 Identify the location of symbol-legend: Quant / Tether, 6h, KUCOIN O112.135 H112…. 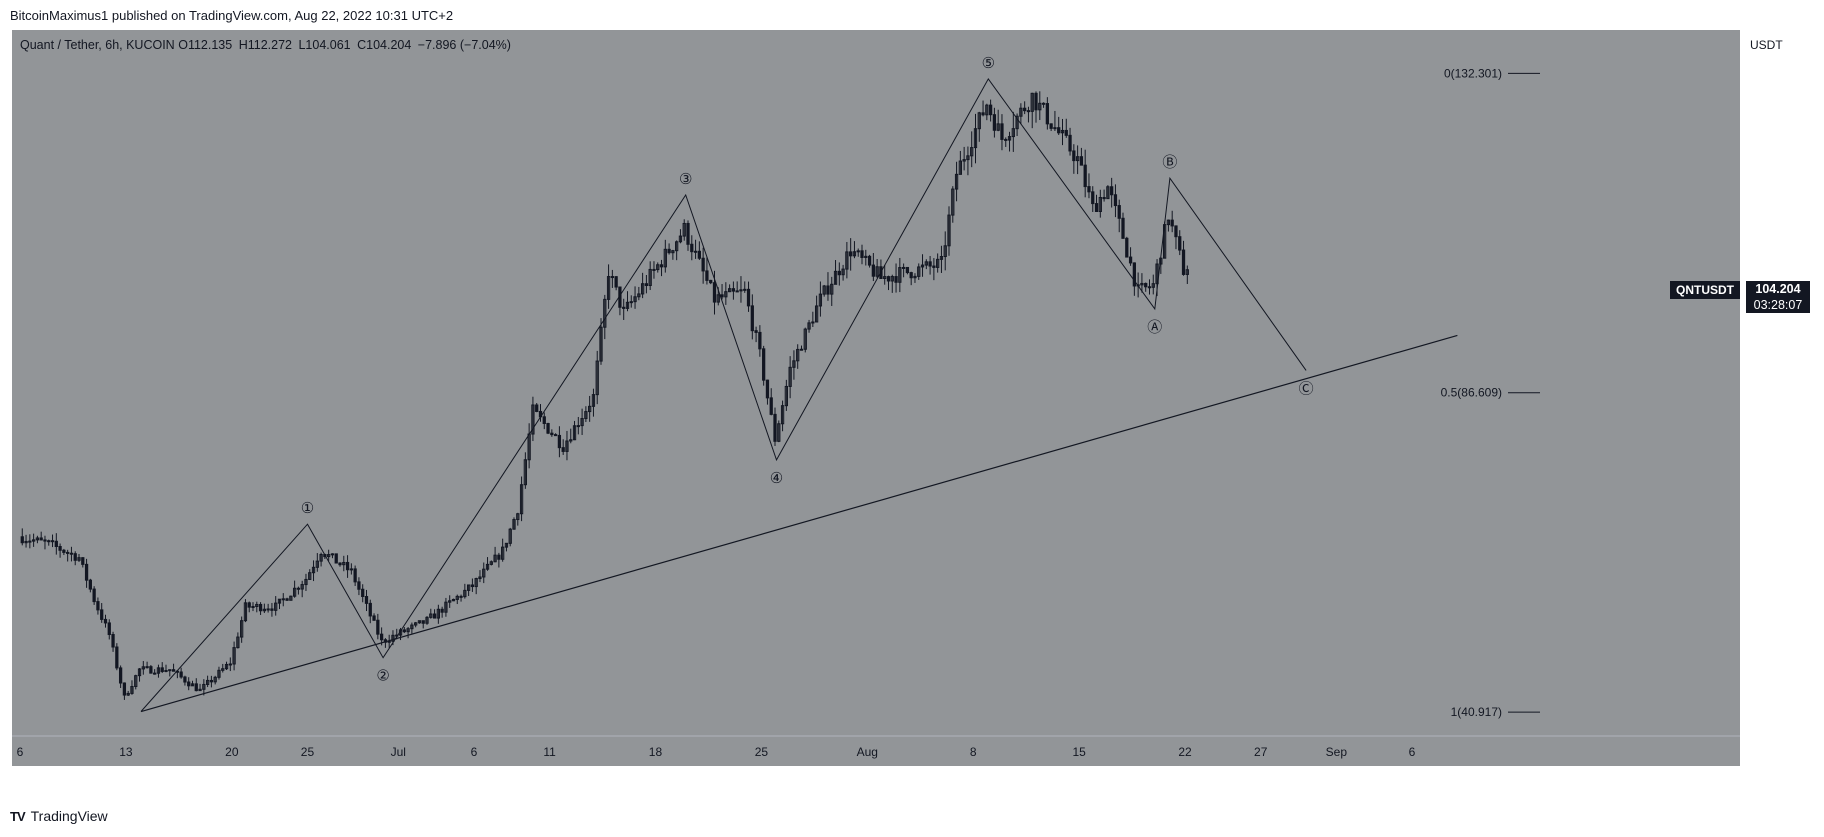
(267, 45).